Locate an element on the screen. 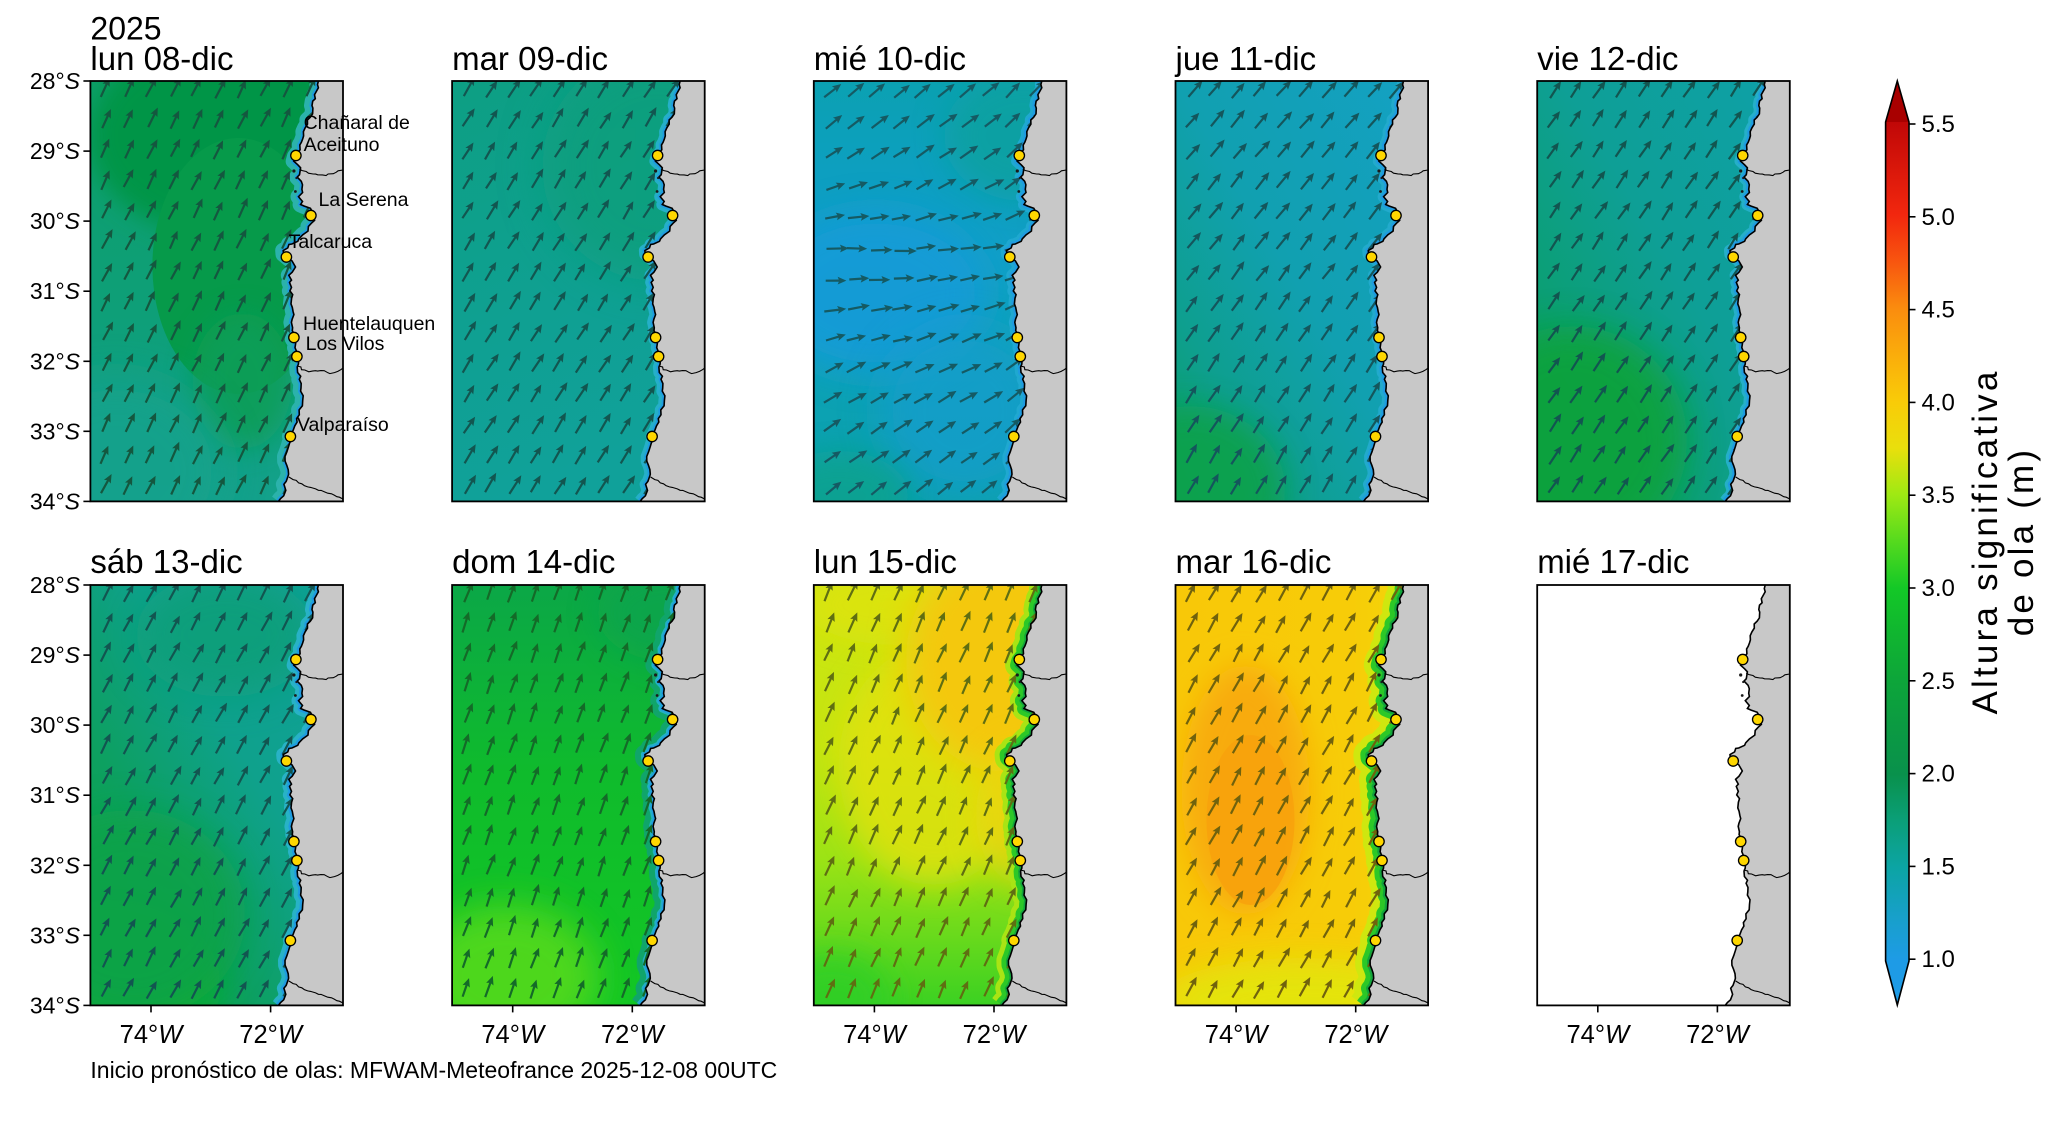 This screenshot has height=1133, width=2070. svg-text: 2025 is located at coordinates (125, 29).